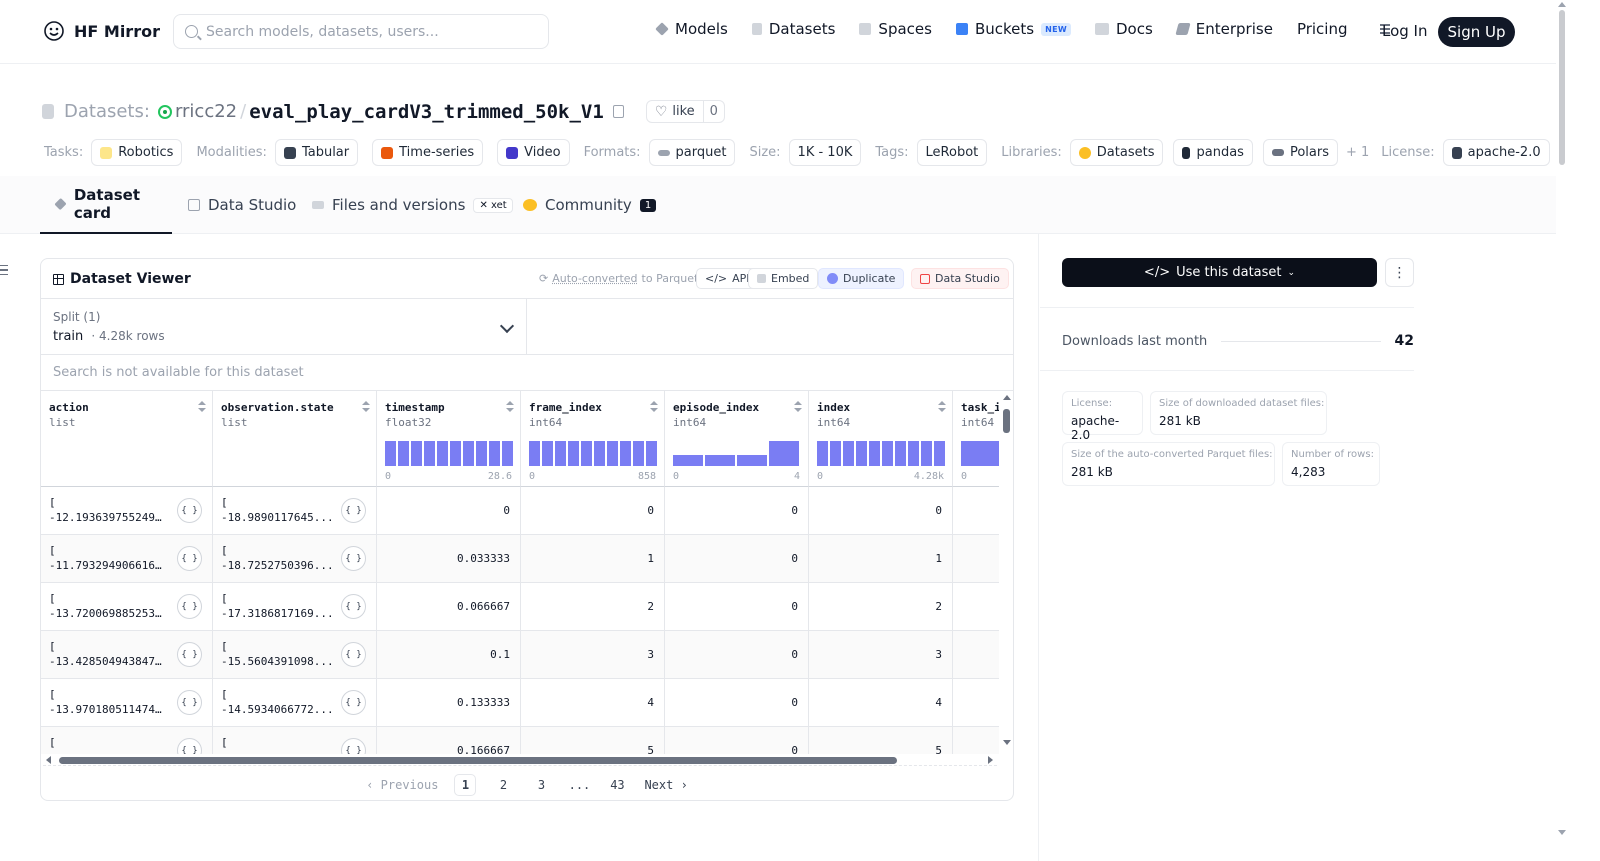 The height and width of the screenshot is (861, 1600). What do you see at coordinates (428, 152) in the screenshot?
I see `tag-time-series: Time-series` at bounding box center [428, 152].